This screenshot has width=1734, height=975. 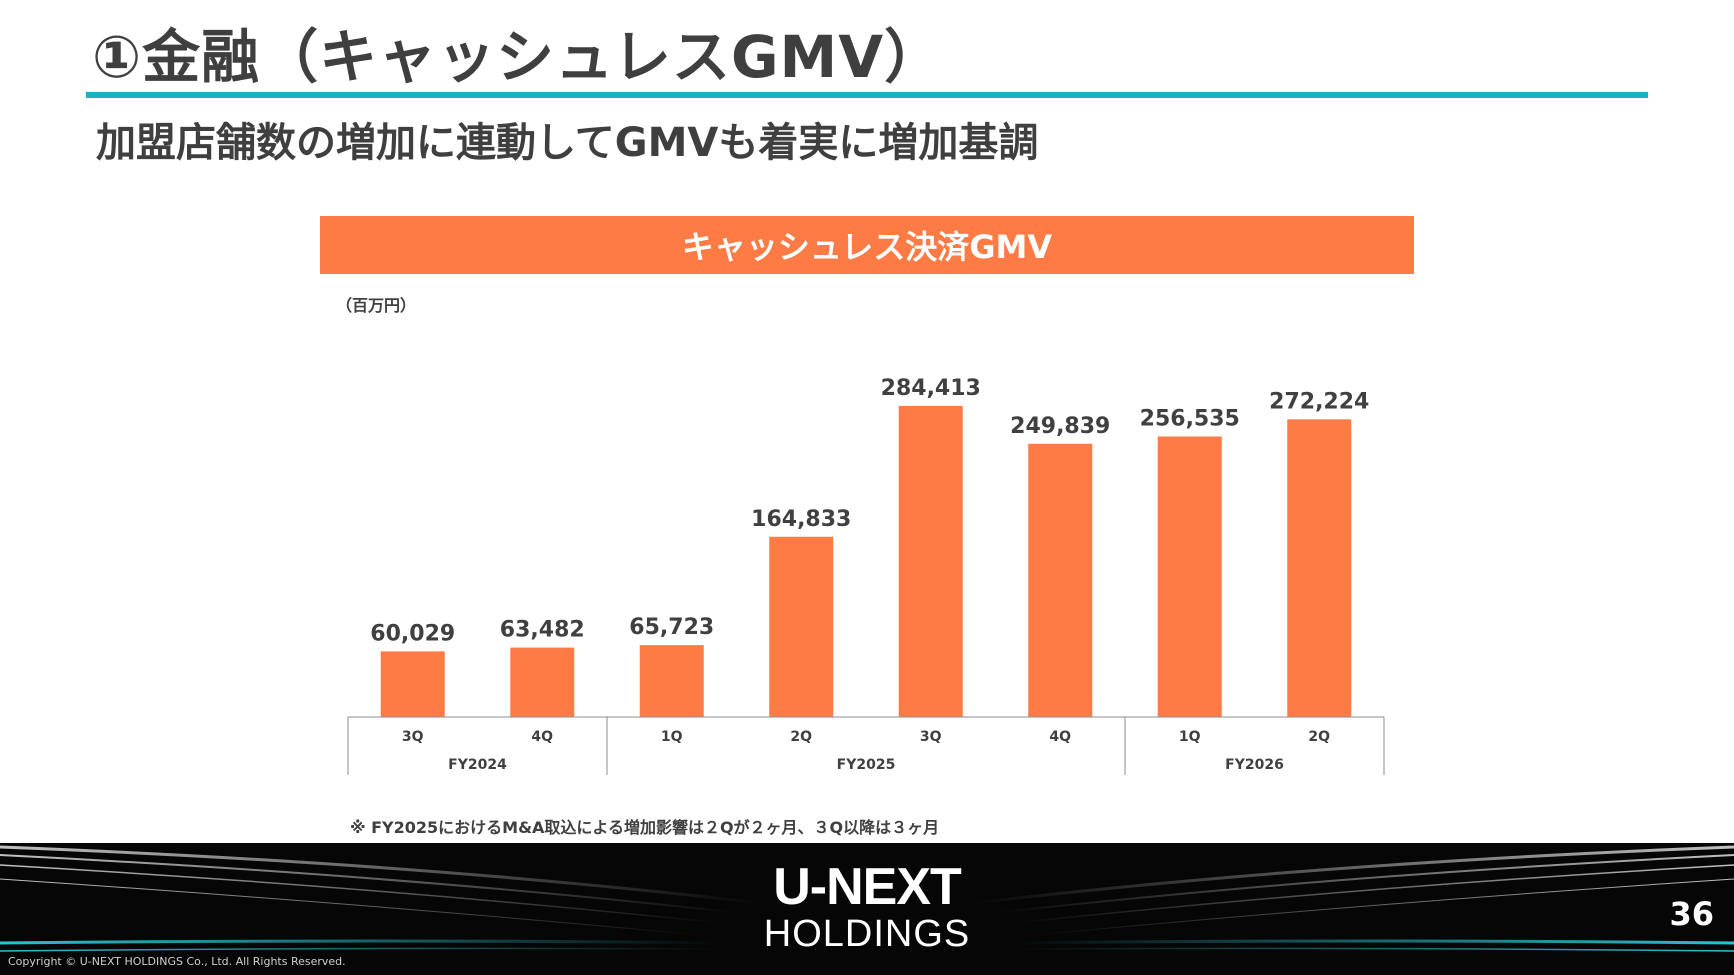 What do you see at coordinates (801, 737) in the screenshot?
I see `x-tick-label-4: 2Q` at bounding box center [801, 737].